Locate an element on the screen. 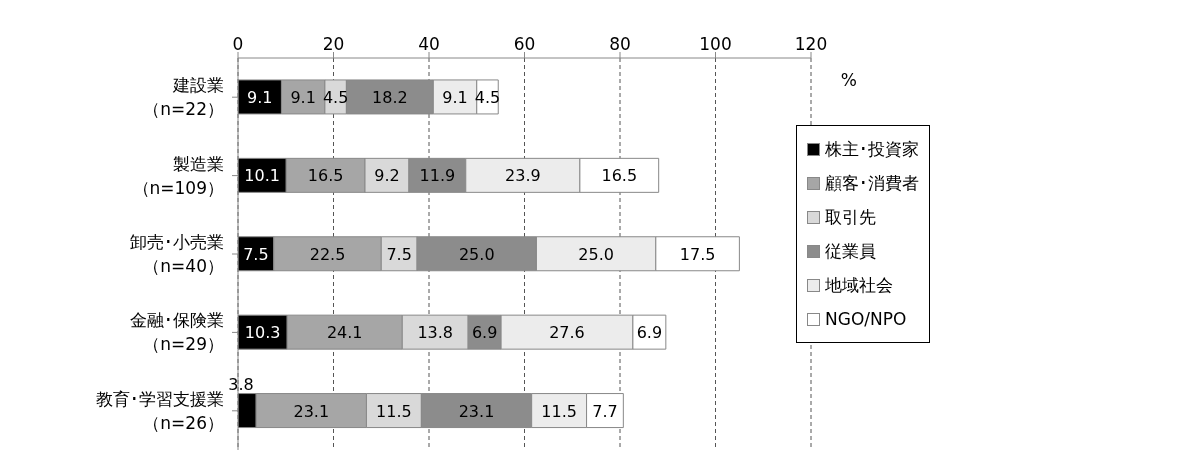  data-label: 9.2 is located at coordinates (387, 176).